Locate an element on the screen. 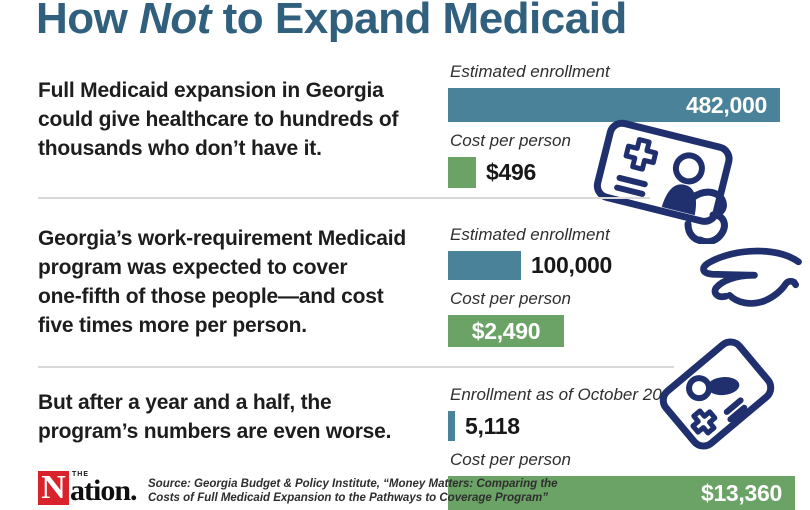 This screenshot has height=510, width=810. cost-bar is located at coordinates (462, 172).